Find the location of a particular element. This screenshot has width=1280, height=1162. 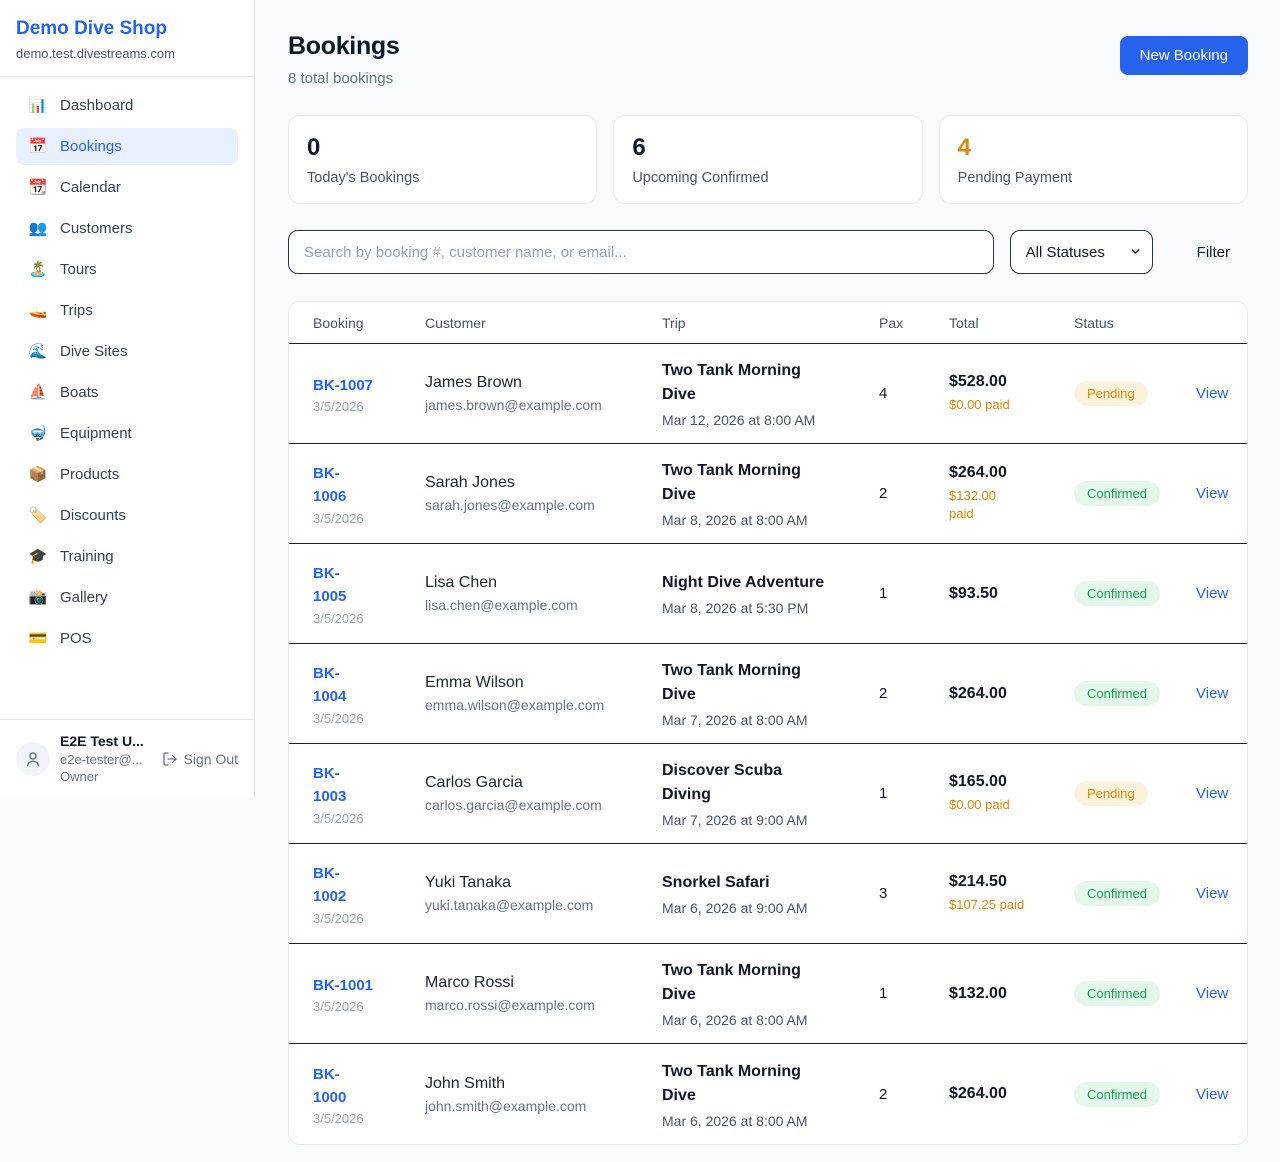

people-icon: 👥 is located at coordinates (38, 228).